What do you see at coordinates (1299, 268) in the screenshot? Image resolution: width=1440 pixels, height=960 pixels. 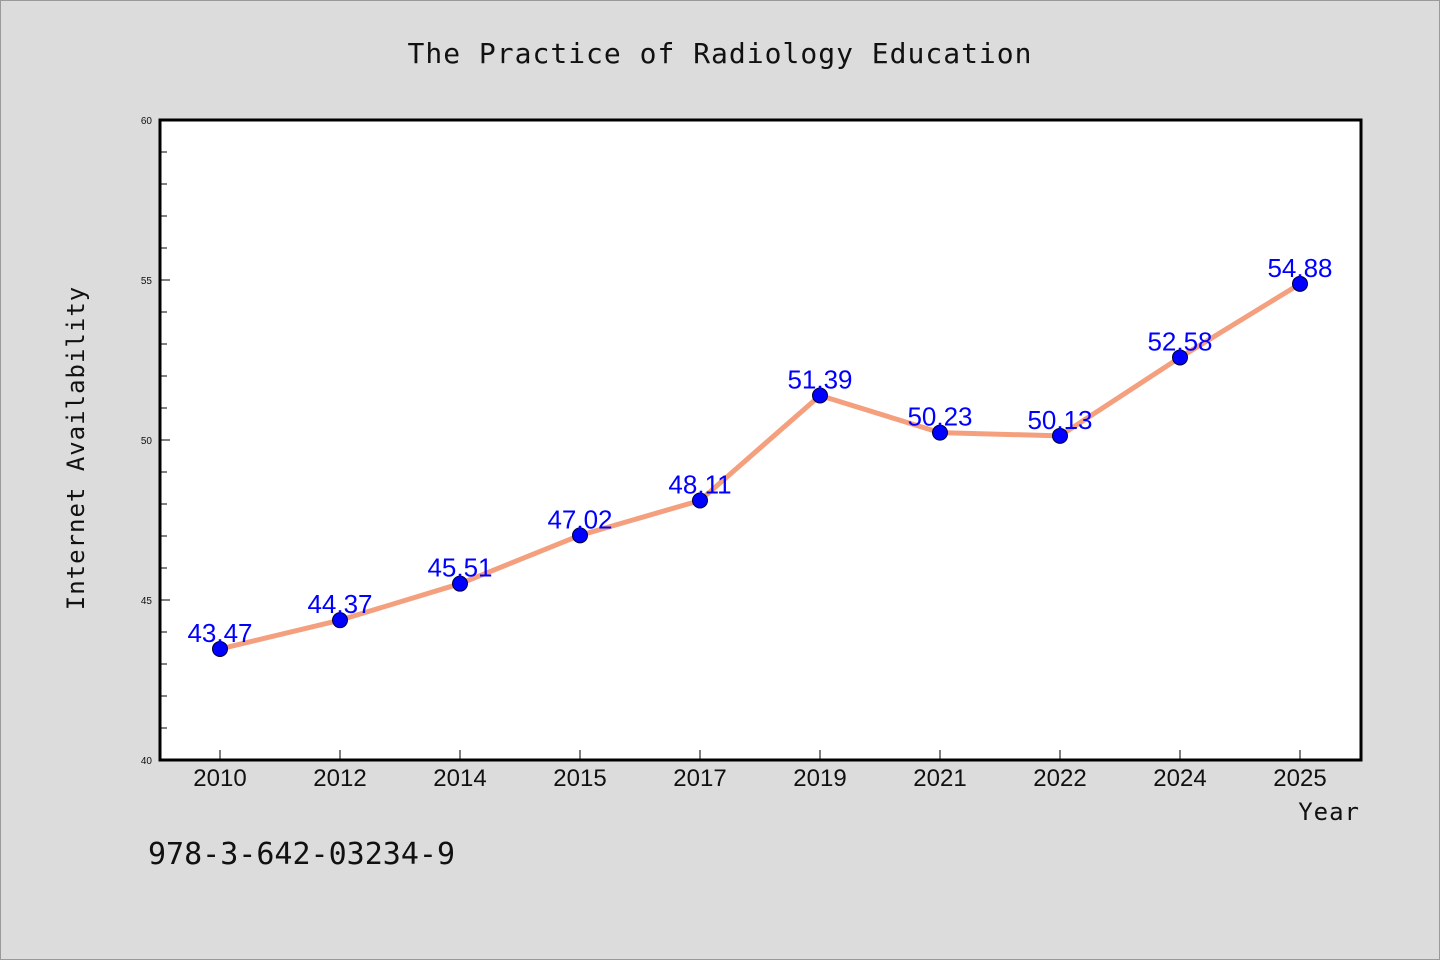 I see `data-label: 54.88` at bounding box center [1299, 268].